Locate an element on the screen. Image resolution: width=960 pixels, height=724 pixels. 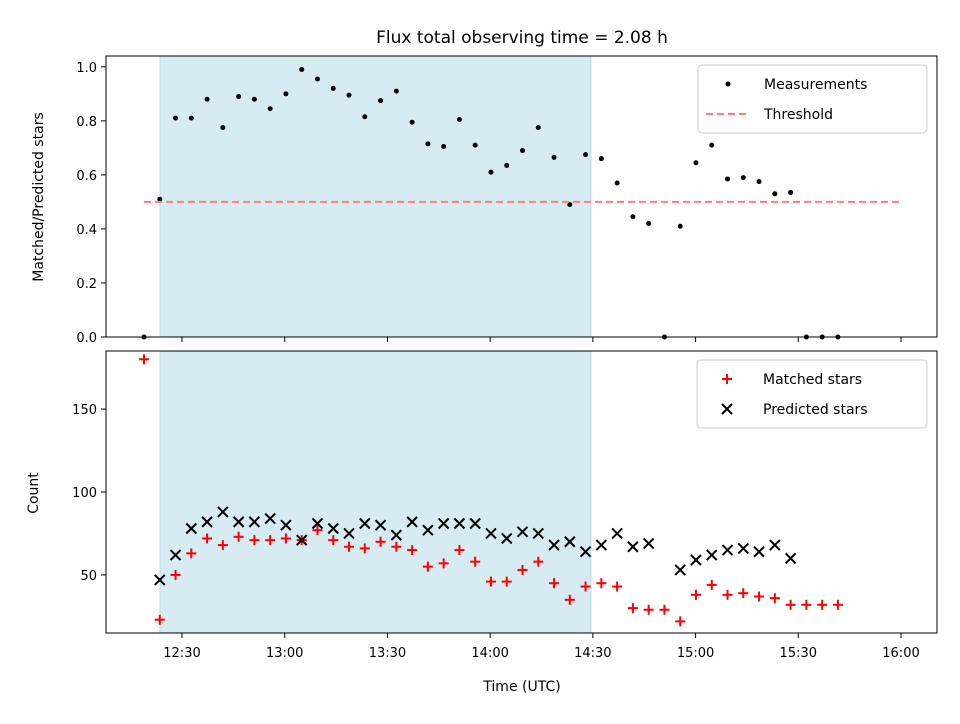
y-tick-label: 0.6 is located at coordinates (86, 176).